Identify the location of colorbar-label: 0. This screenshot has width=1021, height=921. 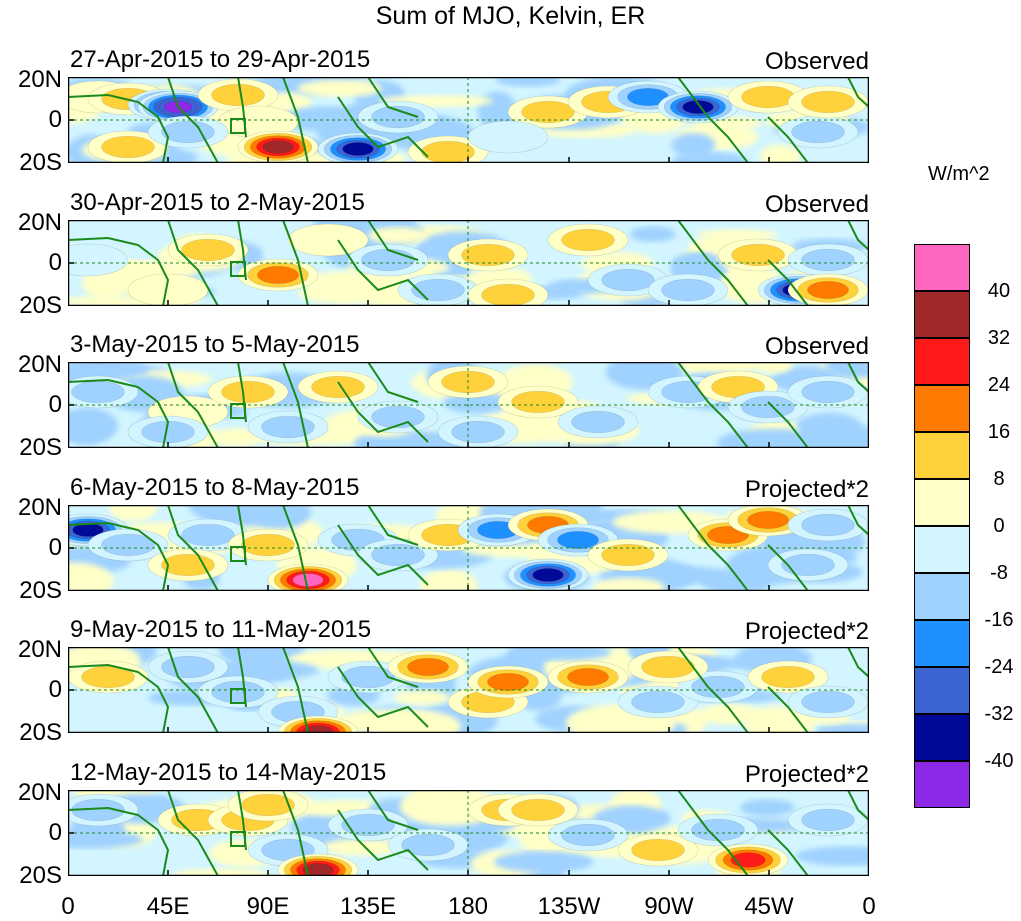
(999, 526).